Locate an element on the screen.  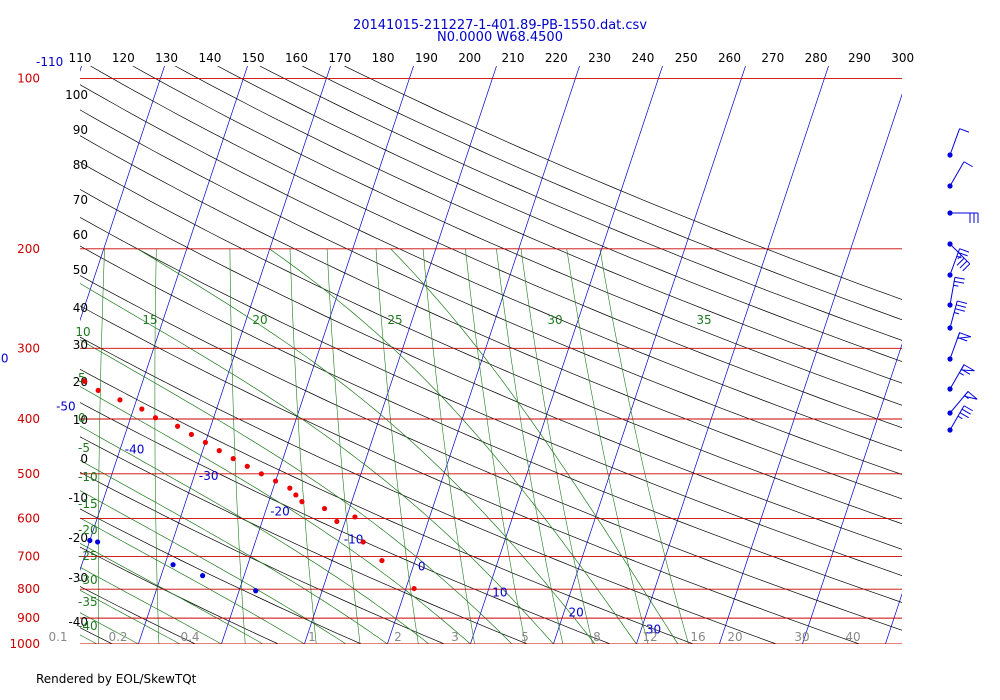
moist-adiabat-label: 10 is located at coordinates (82, 332).